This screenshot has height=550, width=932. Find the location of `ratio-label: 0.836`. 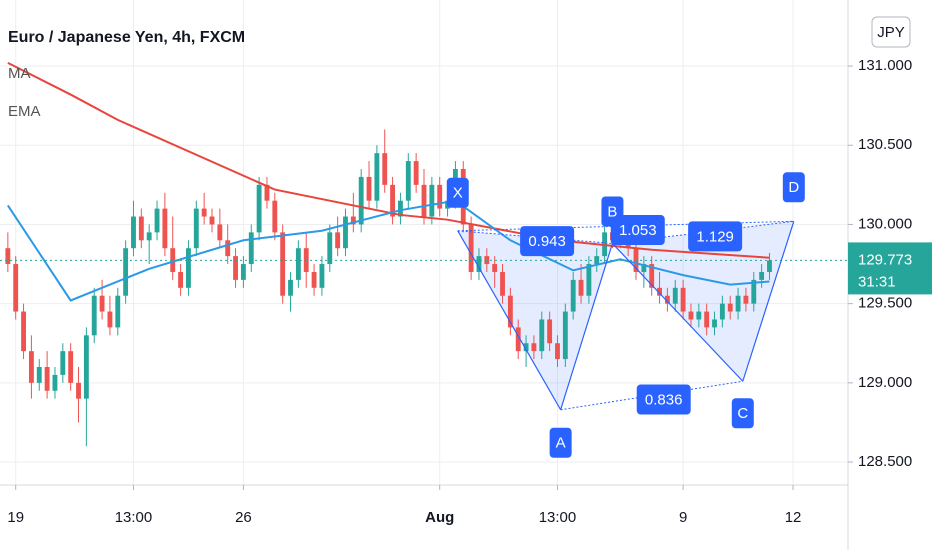

ratio-label: 0.836 is located at coordinates (664, 399).